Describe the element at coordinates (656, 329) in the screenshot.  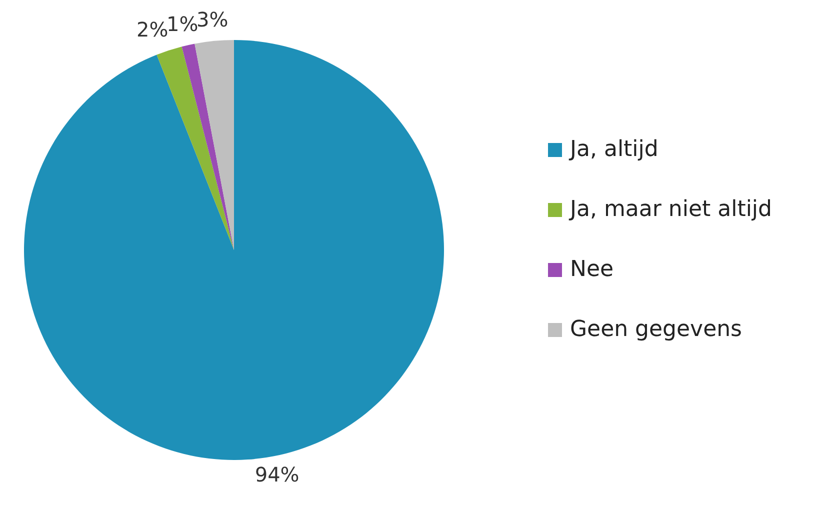
I see `legend-label: Geen gegevens` at that location.